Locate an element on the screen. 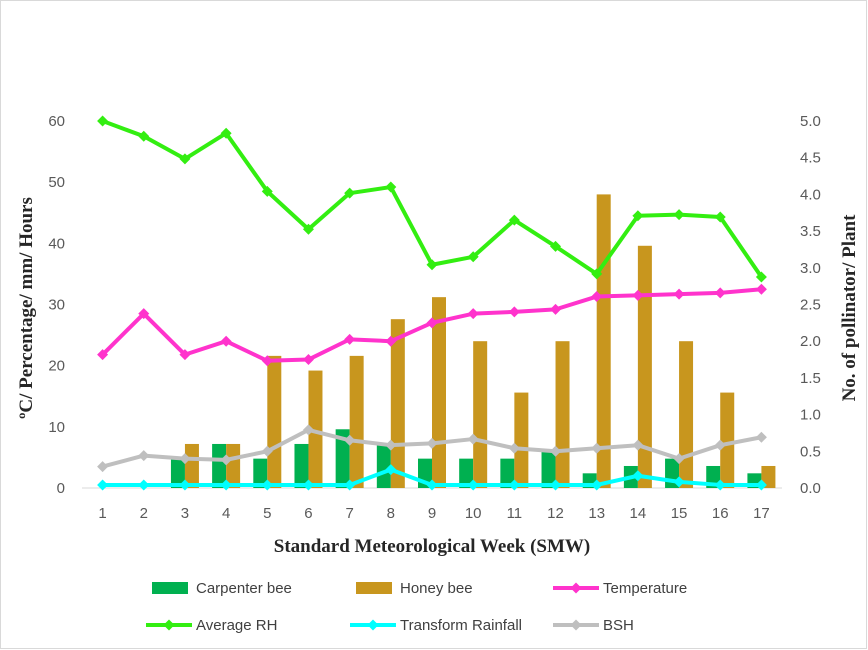 Image resolution: width=868 pixels, height=650 pixels. legend-label: Average RH is located at coordinates (236, 625).